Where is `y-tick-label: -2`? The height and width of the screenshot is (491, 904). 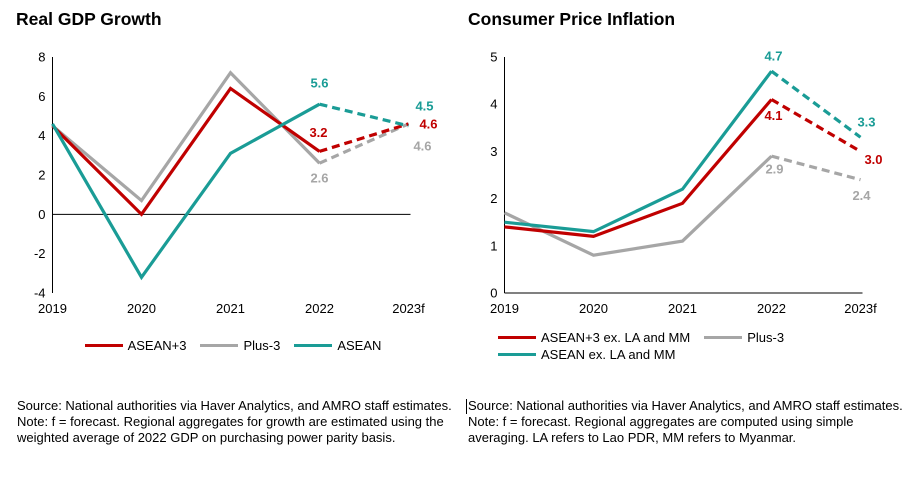
y-tick-label: -2 is located at coordinates (40, 253).